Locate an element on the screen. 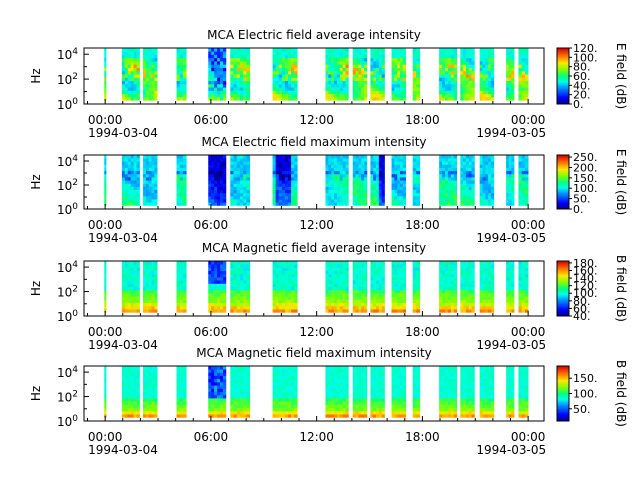 Image resolution: width=640 pixels, height=480 pixels. y-tick-label: 104 is located at coordinates (67, 161).